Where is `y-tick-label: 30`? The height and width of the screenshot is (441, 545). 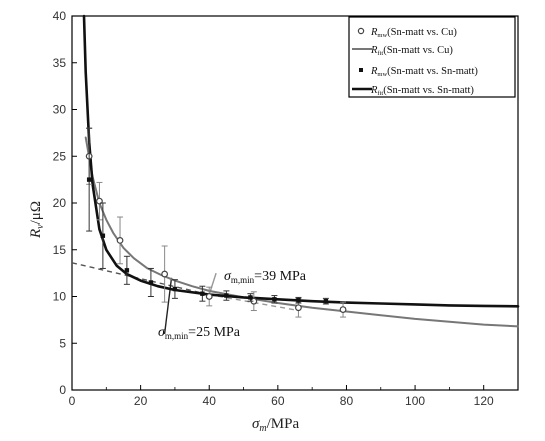 y-tick-label: 30 is located at coordinates (60, 110).